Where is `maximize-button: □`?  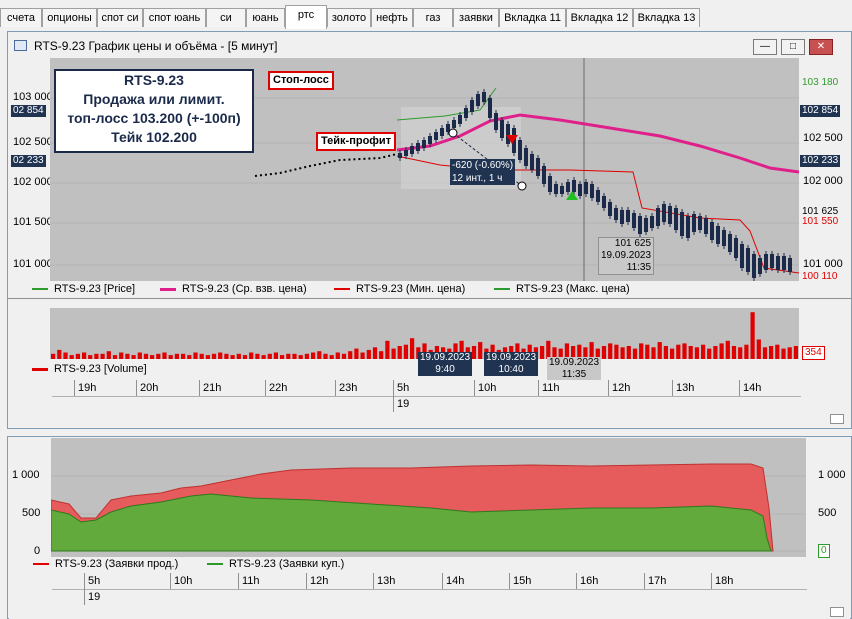
maximize-button: □ is located at coordinates (793, 47).